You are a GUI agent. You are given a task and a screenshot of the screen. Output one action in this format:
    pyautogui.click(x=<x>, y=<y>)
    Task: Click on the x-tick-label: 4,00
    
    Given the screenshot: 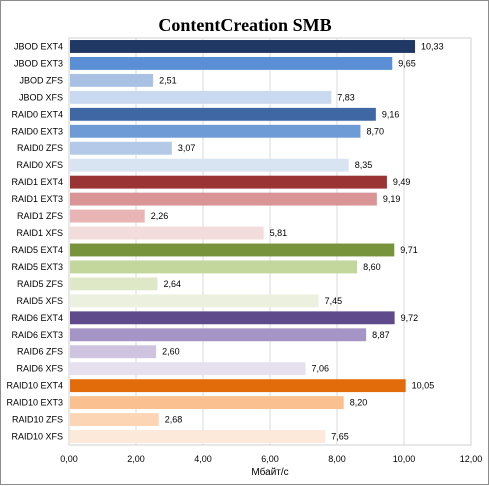 What is the action you would take?
    pyautogui.click(x=203, y=459)
    